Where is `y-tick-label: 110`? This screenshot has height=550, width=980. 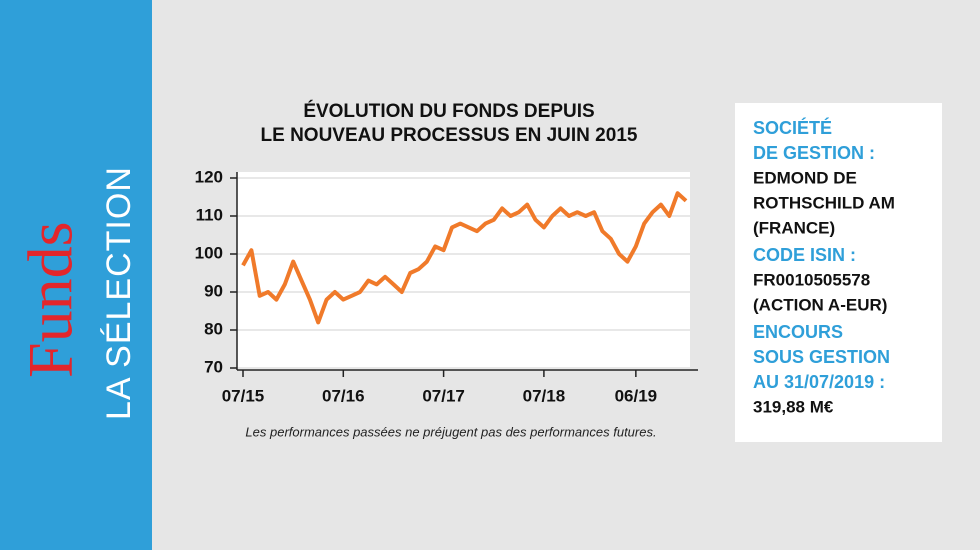
y-tick-label: 110 is located at coordinates (209, 214).